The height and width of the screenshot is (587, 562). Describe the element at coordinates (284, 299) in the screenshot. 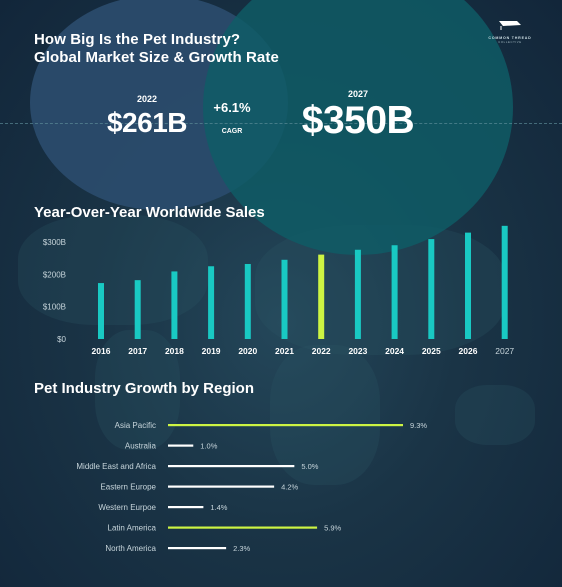

I see `bar-2021` at that location.